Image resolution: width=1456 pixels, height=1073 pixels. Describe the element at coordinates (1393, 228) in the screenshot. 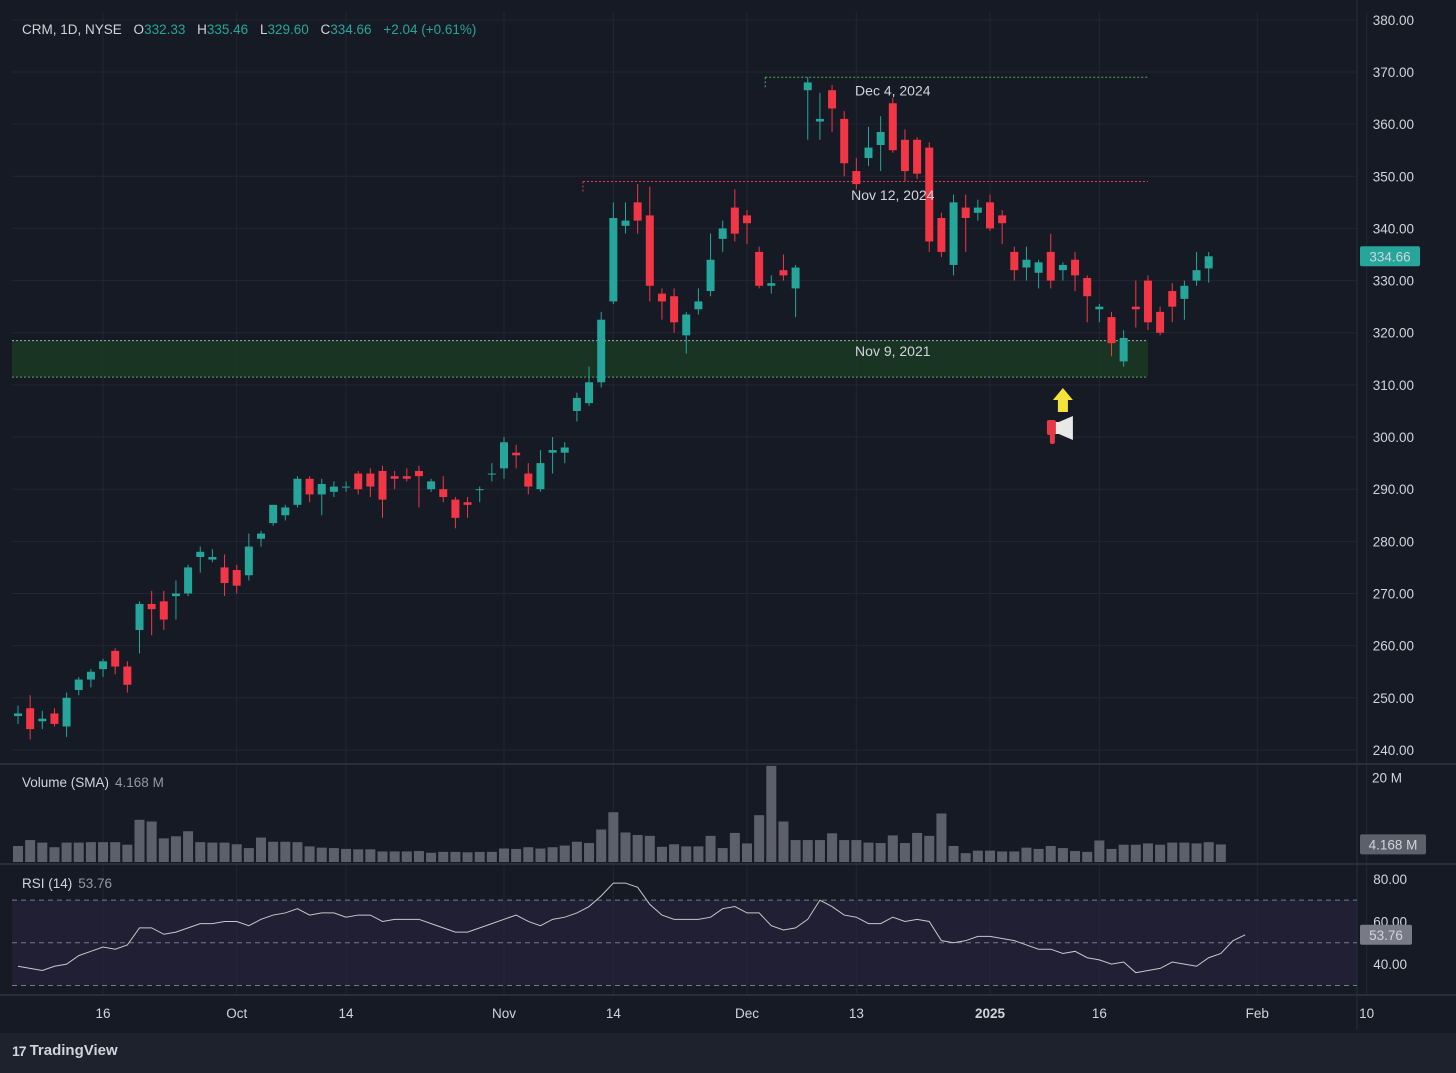

I see `price-tick-label: 340.00` at that location.